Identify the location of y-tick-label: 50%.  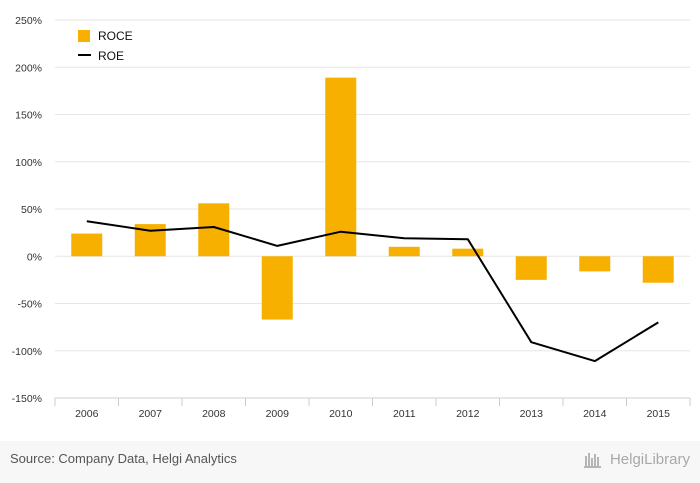
(31, 210).